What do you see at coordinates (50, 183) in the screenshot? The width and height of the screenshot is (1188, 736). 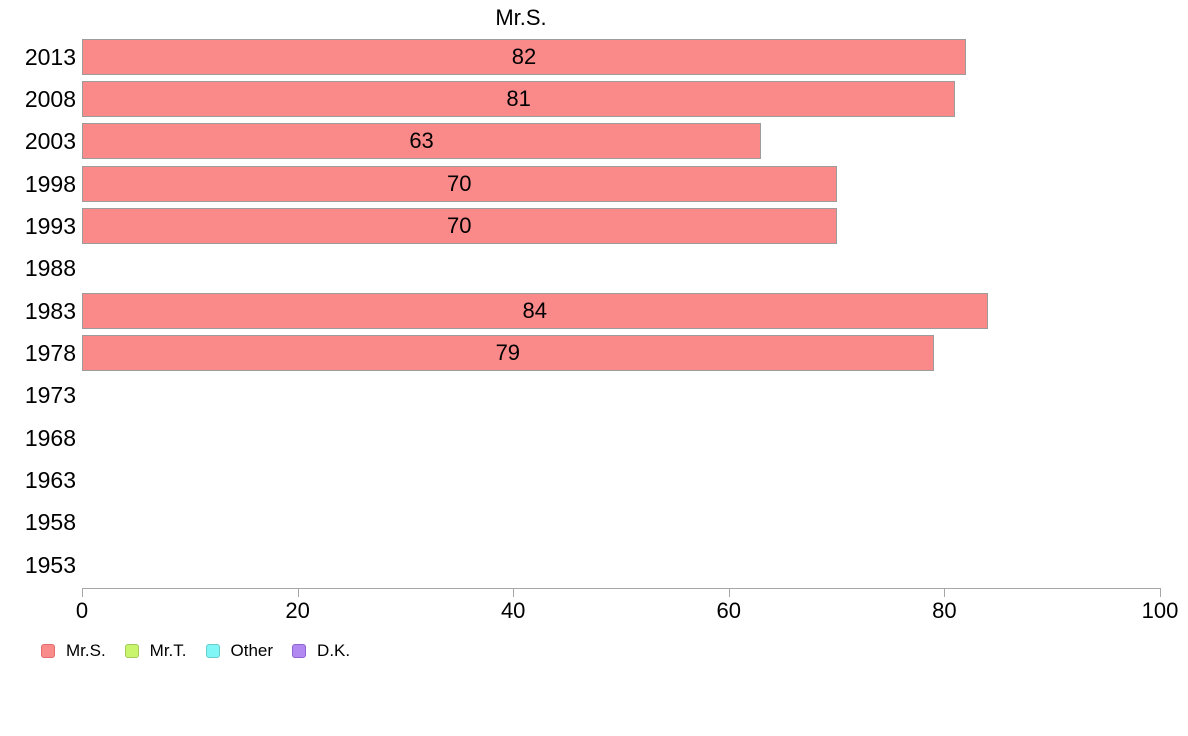 I see `y-axis-label: 1998` at bounding box center [50, 183].